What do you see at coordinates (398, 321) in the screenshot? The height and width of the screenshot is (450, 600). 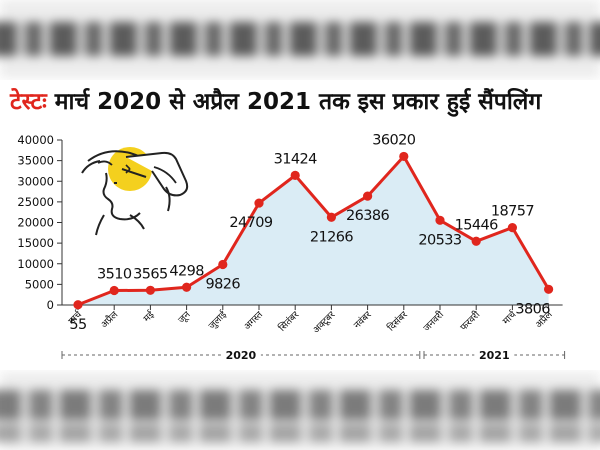 I see `x-tick-label: दिसंबर` at bounding box center [398, 321].